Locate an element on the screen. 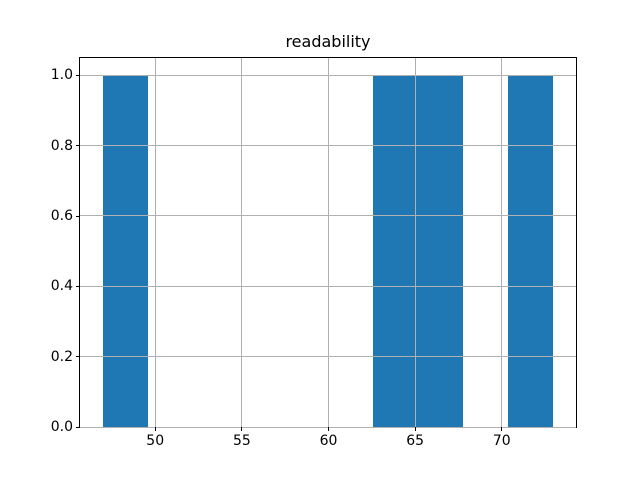 The height and width of the screenshot is (480, 640). y-tick-label: 0.6 is located at coordinates (61, 216).